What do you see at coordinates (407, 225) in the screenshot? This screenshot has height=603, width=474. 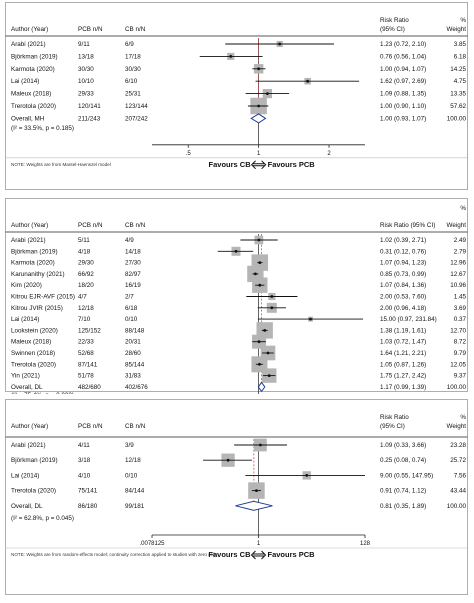 I see `header-ci: Risk Ratio (95% CI)` at bounding box center [407, 225].